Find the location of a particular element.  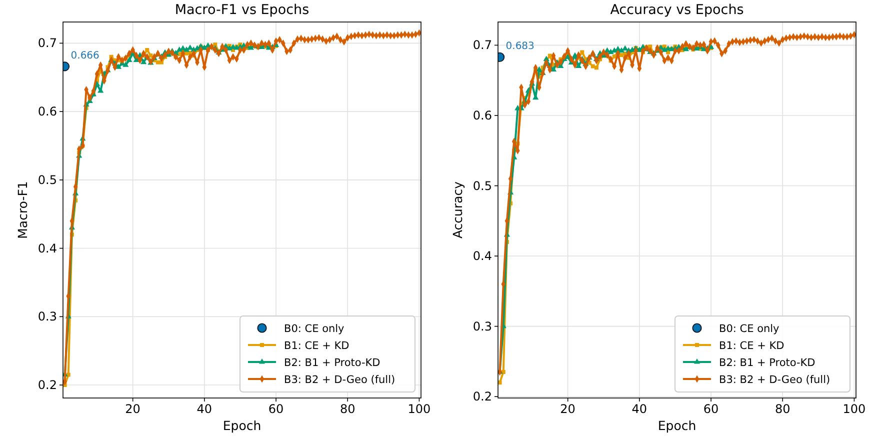

y-axis-title: Macro-F1 is located at coordinates (22, 210).